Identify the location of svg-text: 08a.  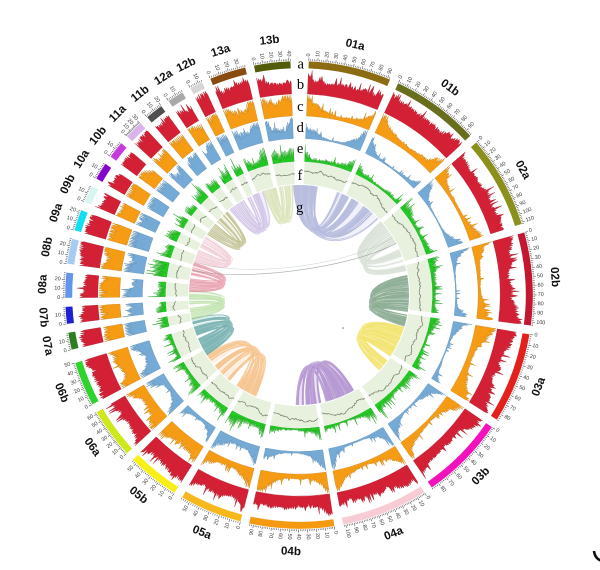
(43, 284).